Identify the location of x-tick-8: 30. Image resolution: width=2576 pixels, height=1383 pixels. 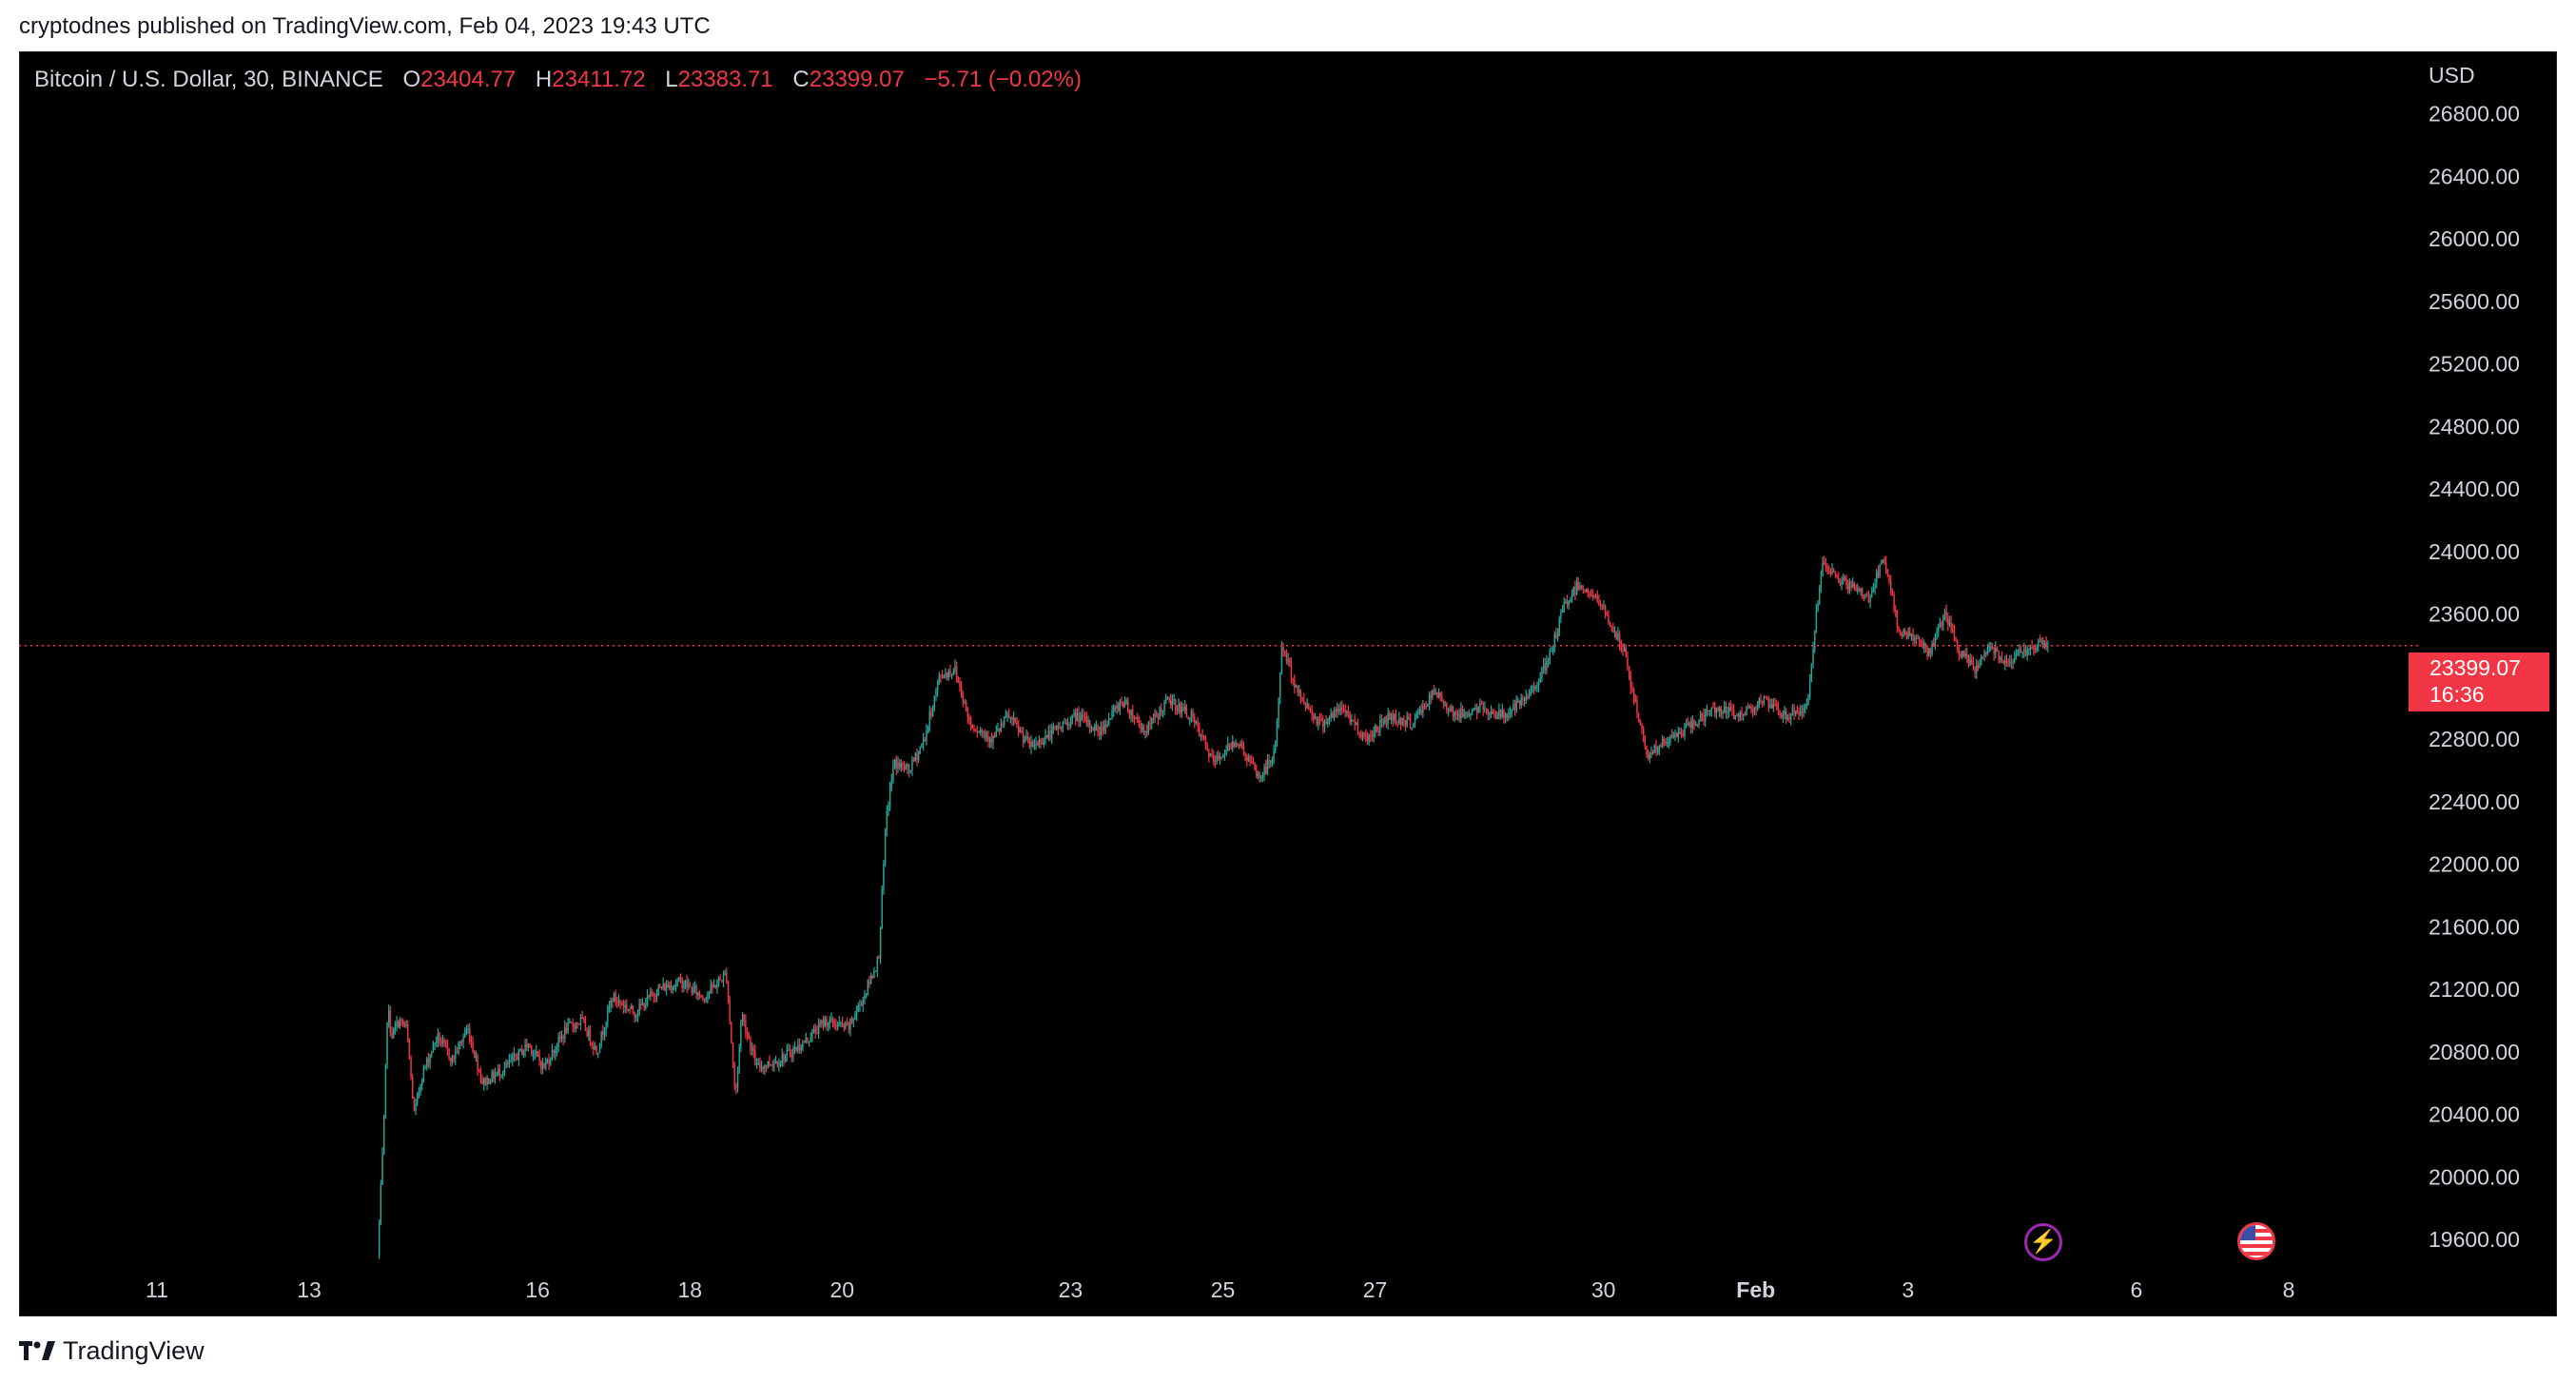
(1604, 1290).